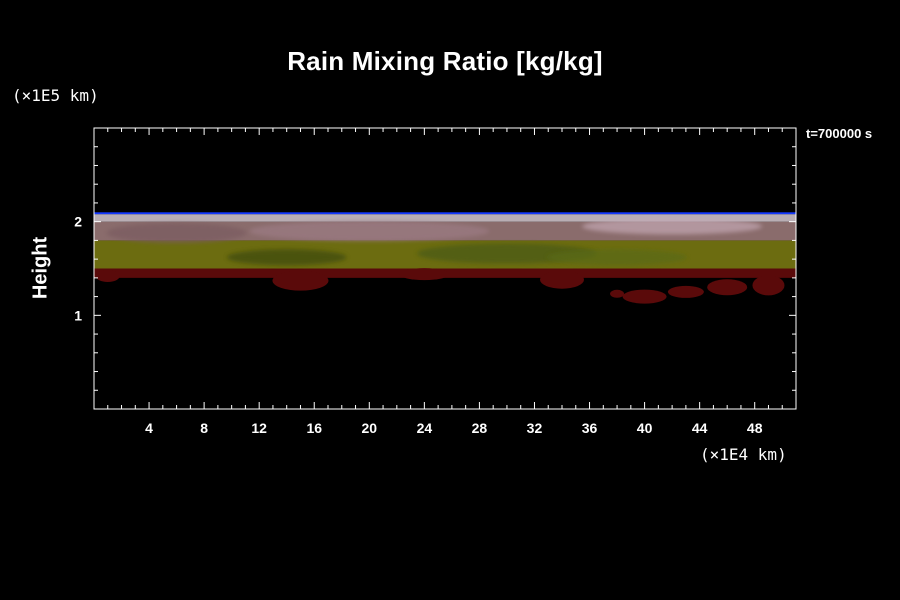  What do you see at coordinates (535, 428) in the screenshot?
I see `x-tick-label: 32` at bounding box center [535, 428].